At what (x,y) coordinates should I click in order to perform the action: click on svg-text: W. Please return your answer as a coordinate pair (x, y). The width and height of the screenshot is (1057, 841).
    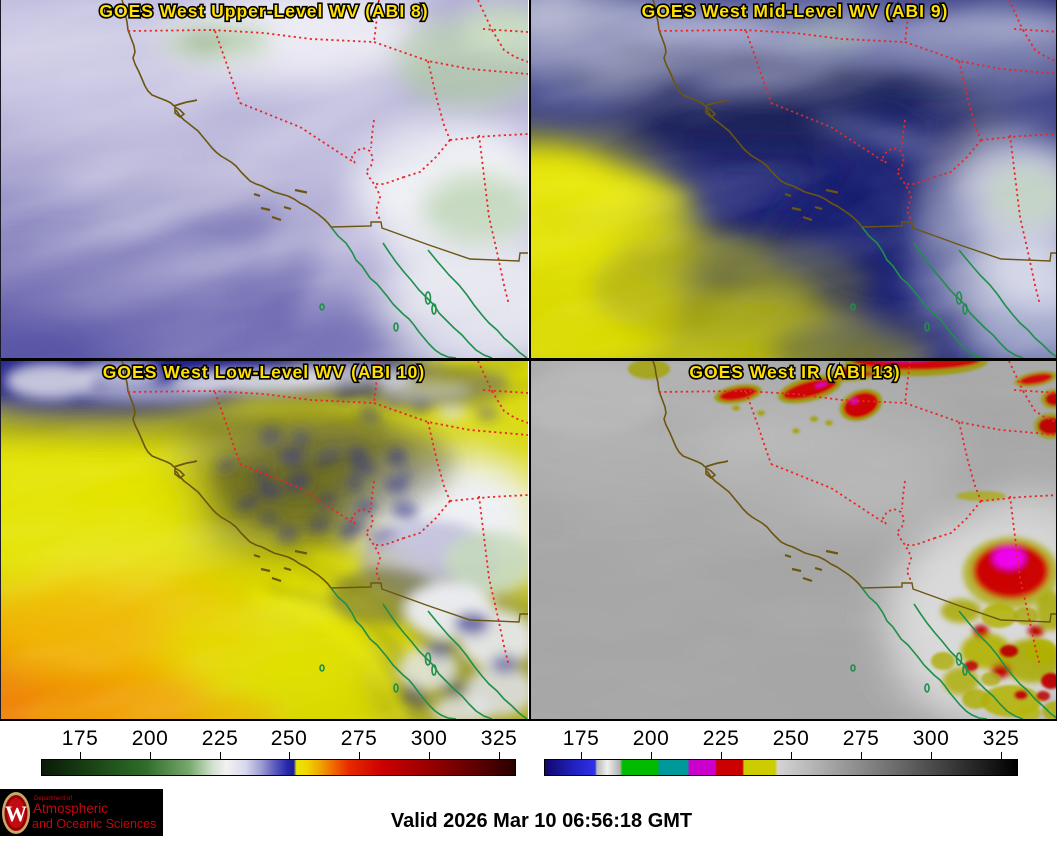
    Looking at the image, I should click on (16, 813).